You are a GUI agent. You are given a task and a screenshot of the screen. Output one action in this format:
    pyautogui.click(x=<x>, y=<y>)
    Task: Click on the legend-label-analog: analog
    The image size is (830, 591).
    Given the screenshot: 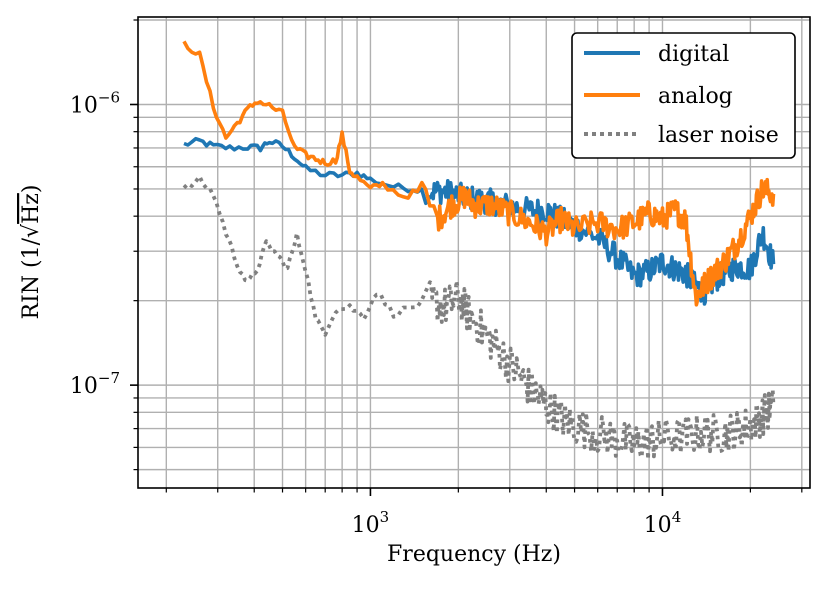 What is the action you would take?
    pyautogui.click(x=695, y=96)
    